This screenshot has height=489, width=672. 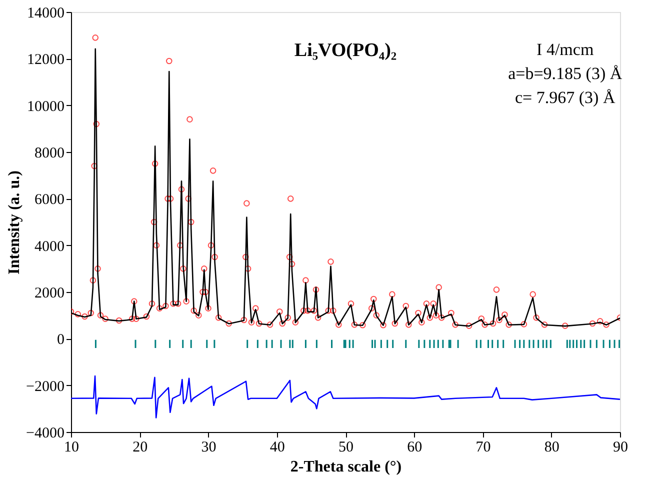 I want to click on y-tick-label: 10000, so click(x=45, y=106).